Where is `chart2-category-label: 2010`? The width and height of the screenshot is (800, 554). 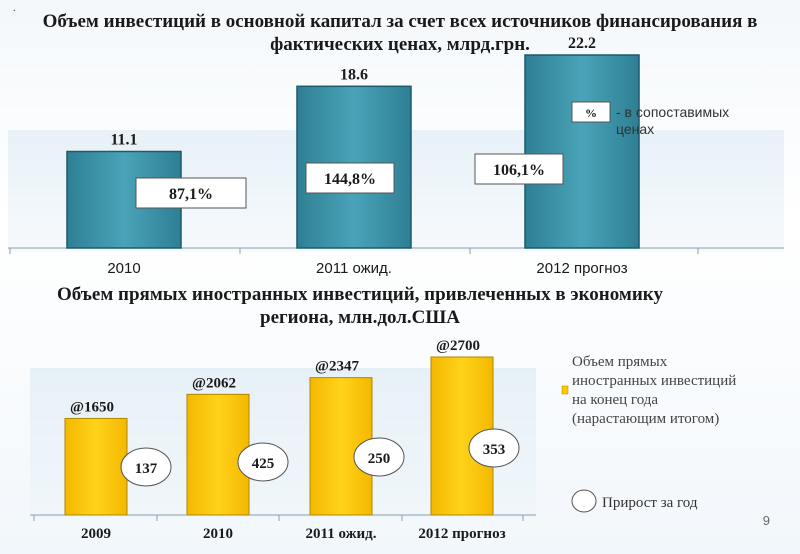 chart2-category-label: 2010 is located at coordinates (218, 534).